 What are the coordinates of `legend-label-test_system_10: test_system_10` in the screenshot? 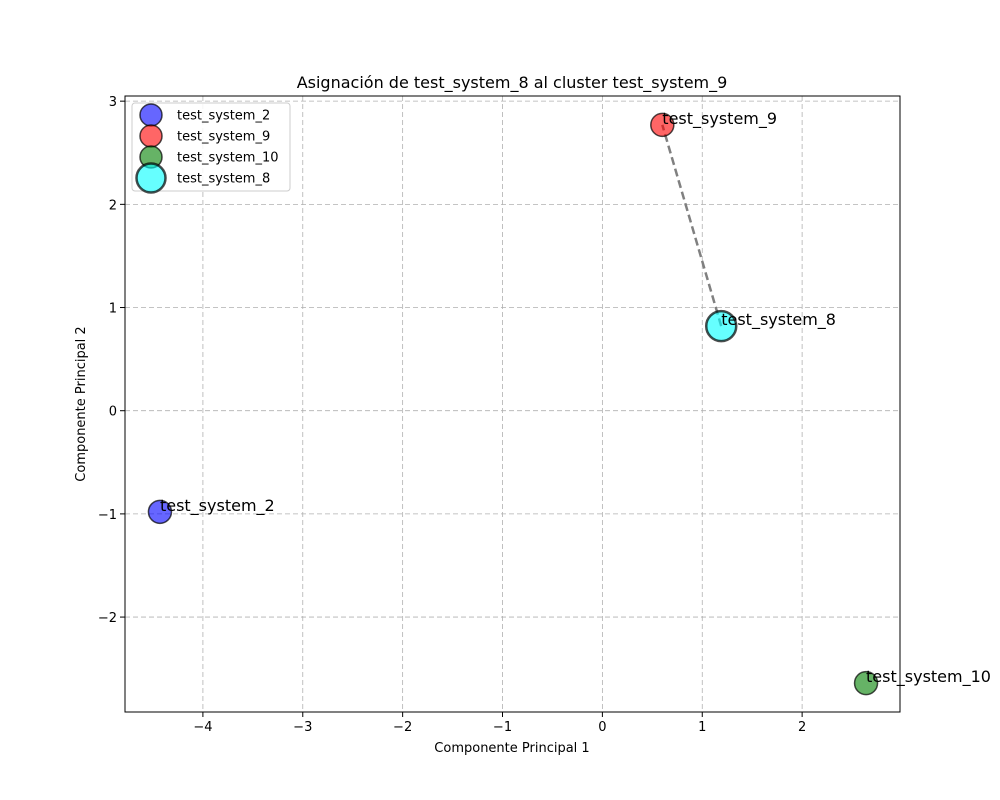 It's located at (228, 158).